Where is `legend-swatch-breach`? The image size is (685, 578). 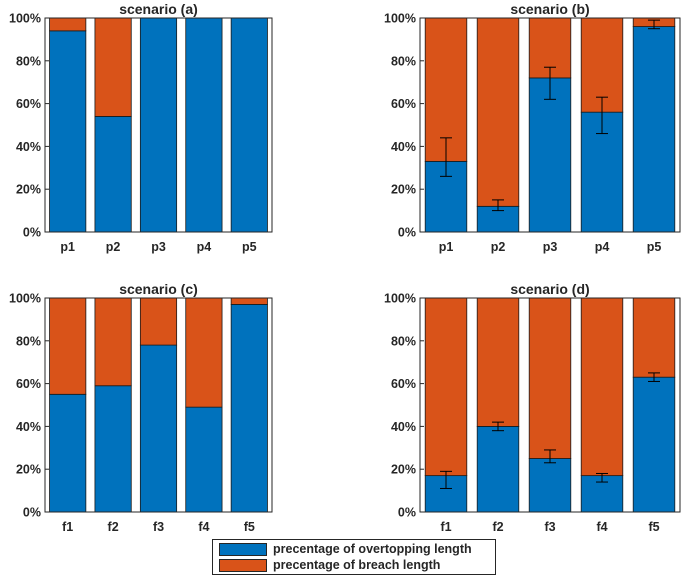
legend-swatch-breach is located at coordinates (243, 565).